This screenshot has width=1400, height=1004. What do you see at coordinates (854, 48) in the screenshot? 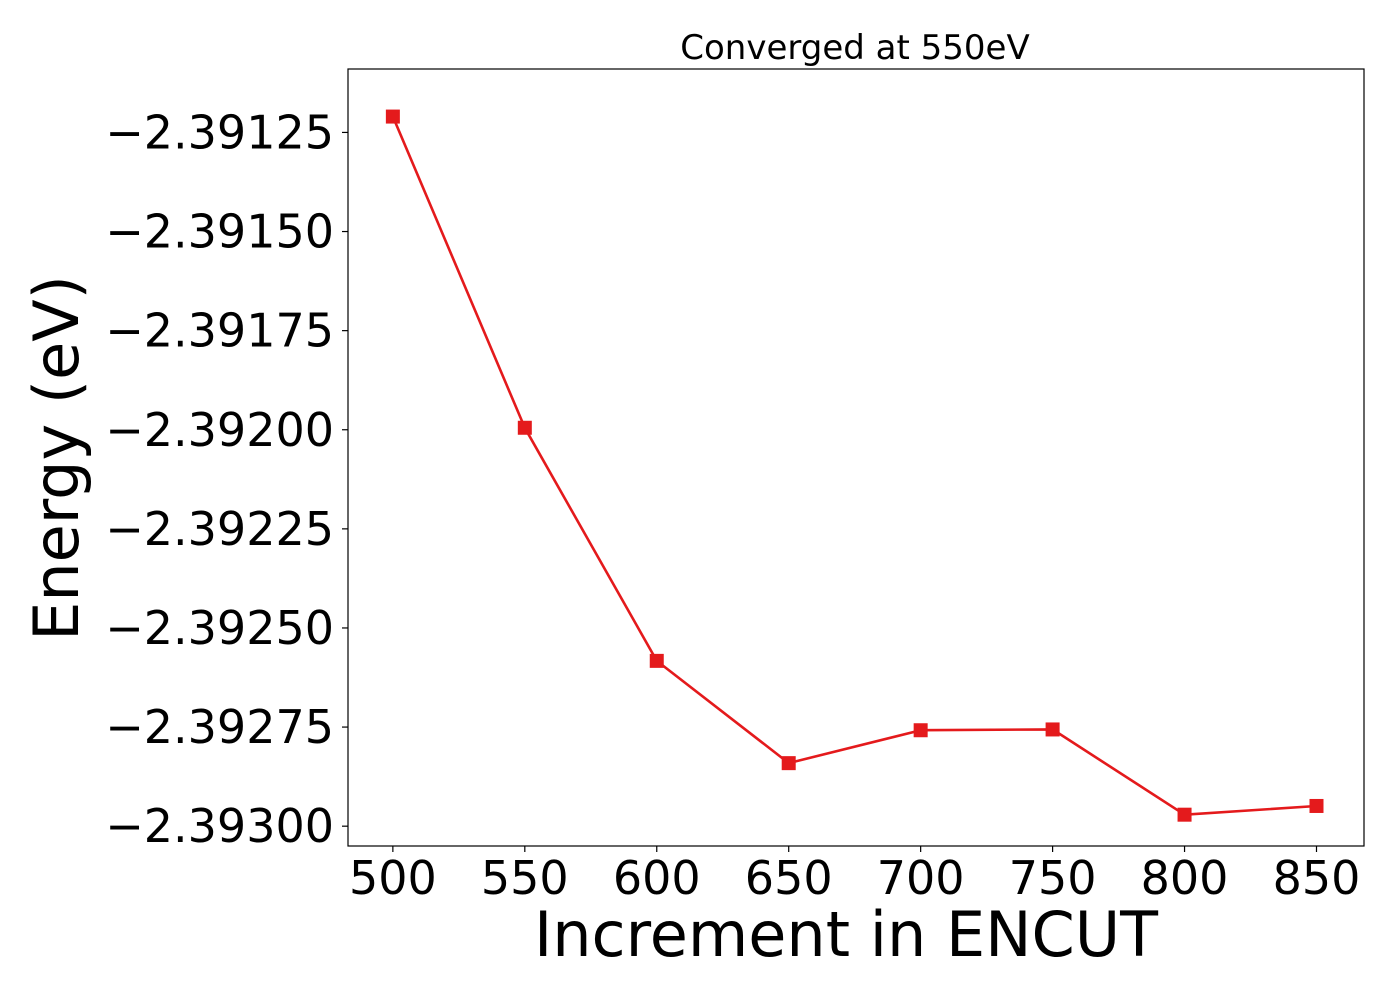
I see `chart-title: Converged at 550eV` at bounding box center [854, 48].